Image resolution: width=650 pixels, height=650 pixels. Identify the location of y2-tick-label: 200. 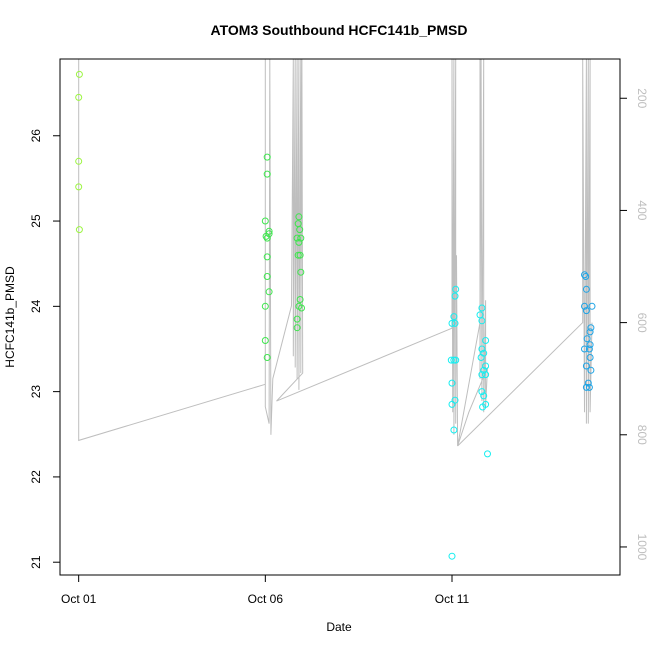
(642, 98).